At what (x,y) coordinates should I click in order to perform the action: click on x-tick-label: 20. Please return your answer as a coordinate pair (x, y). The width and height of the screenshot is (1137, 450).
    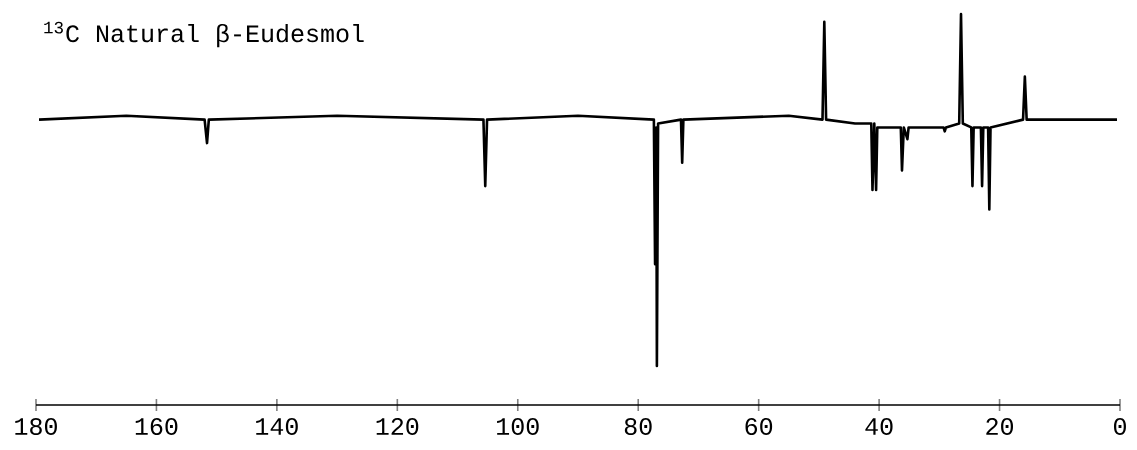
    Looking at the image, I should click on (1000, 427).